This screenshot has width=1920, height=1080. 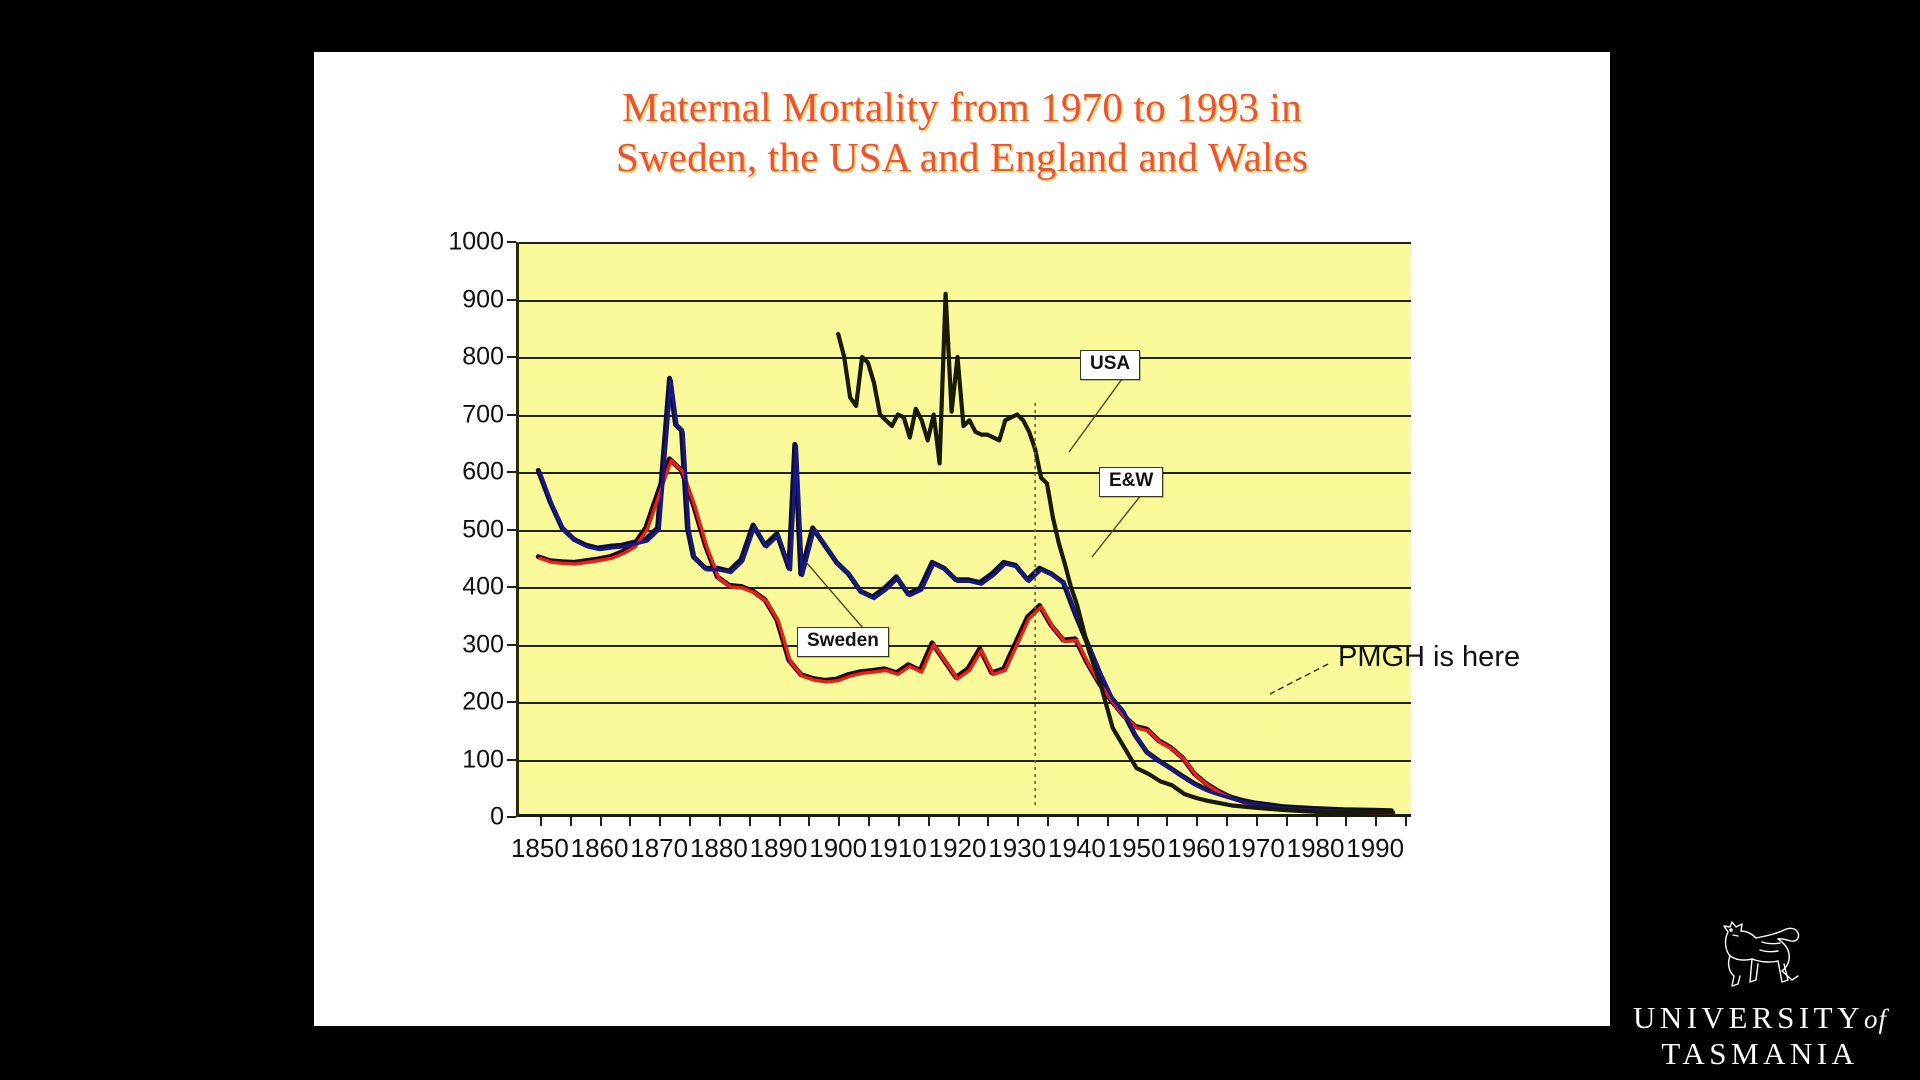 I want to click on x-axis-tick-1995, so click(x=1406, y=821).